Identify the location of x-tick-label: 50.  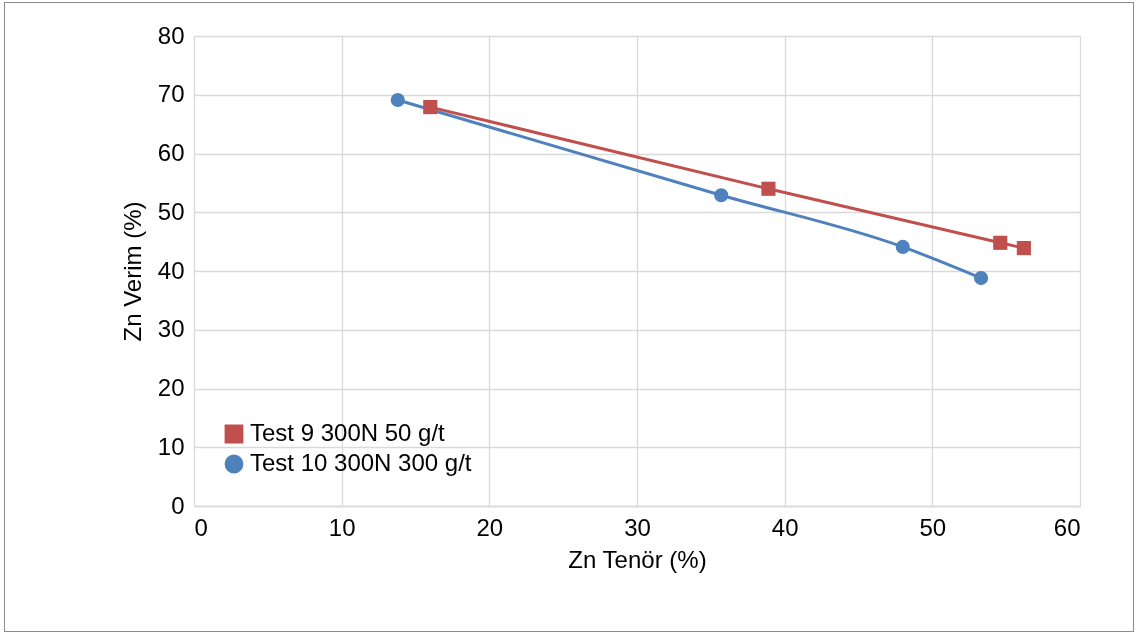
(933, 527).